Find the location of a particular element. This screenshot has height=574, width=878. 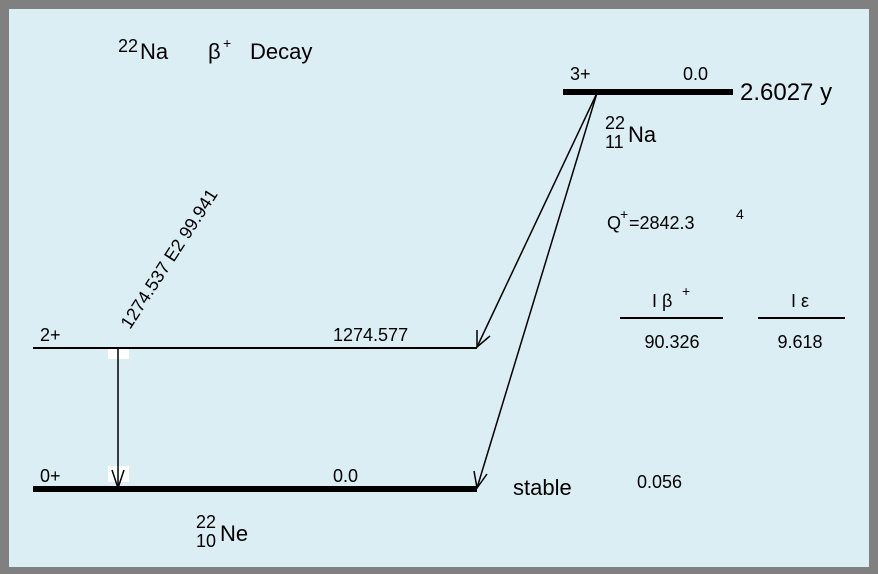

beta-header-charge: + is located at coordinates (686, 291).